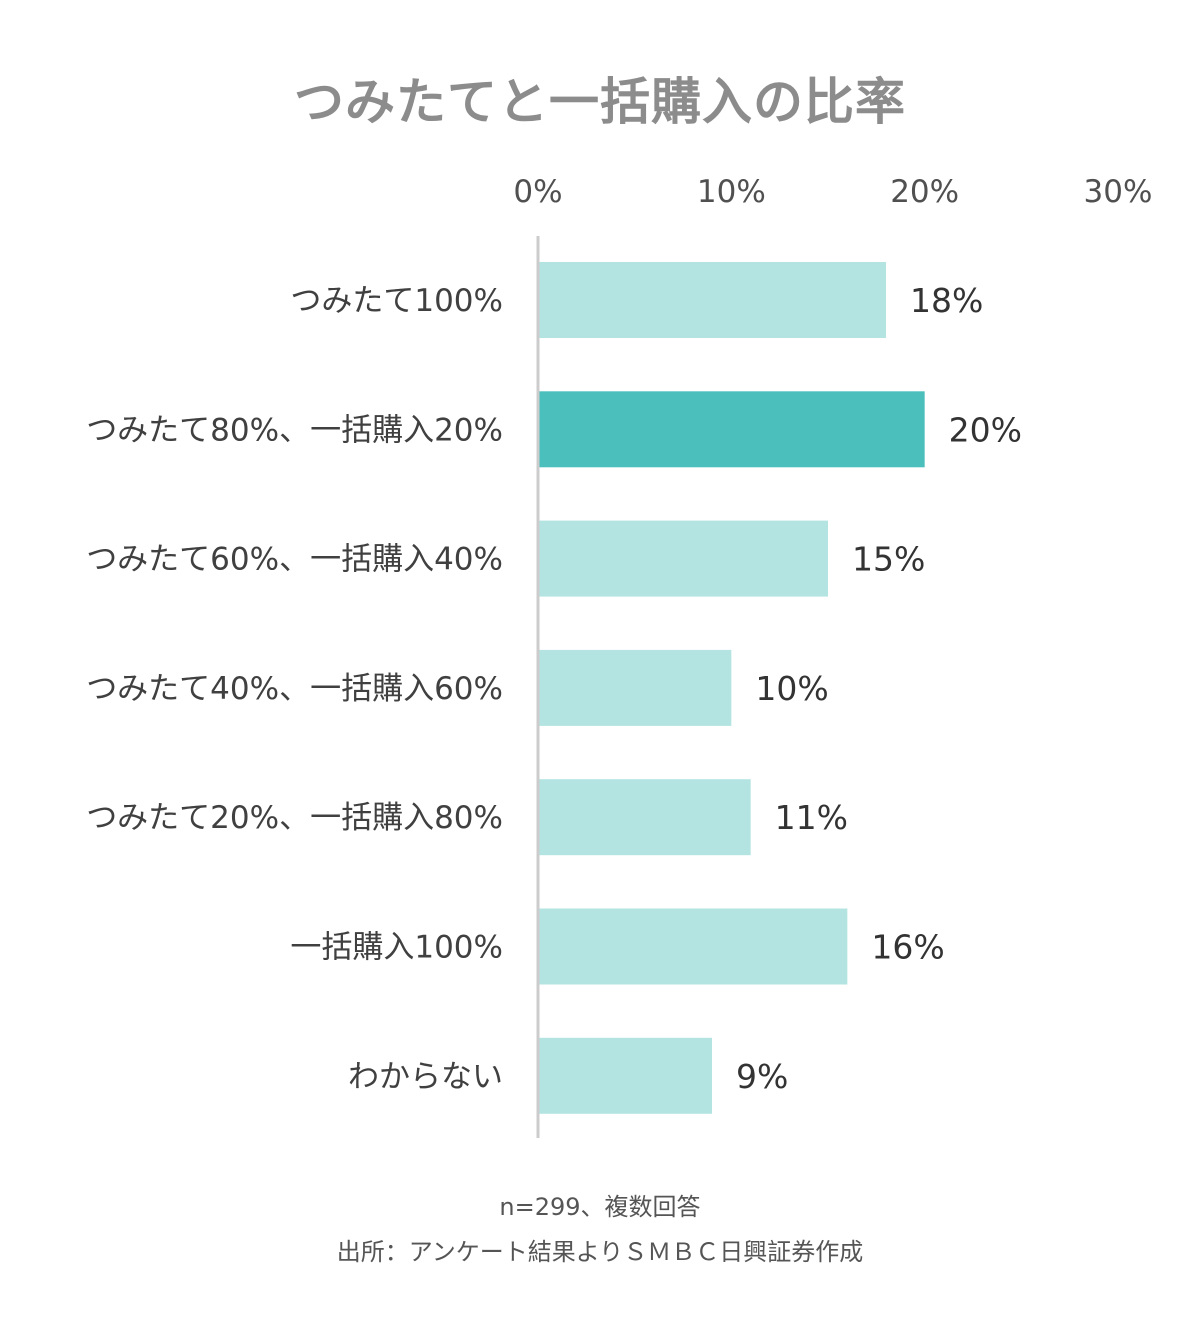 The width and height of the screenshot is (1200, 1330). What do you see at coordinates (731, 192) in the screenshot?
I see `x-tick-label: 10%` at bounding box center [731, 192].